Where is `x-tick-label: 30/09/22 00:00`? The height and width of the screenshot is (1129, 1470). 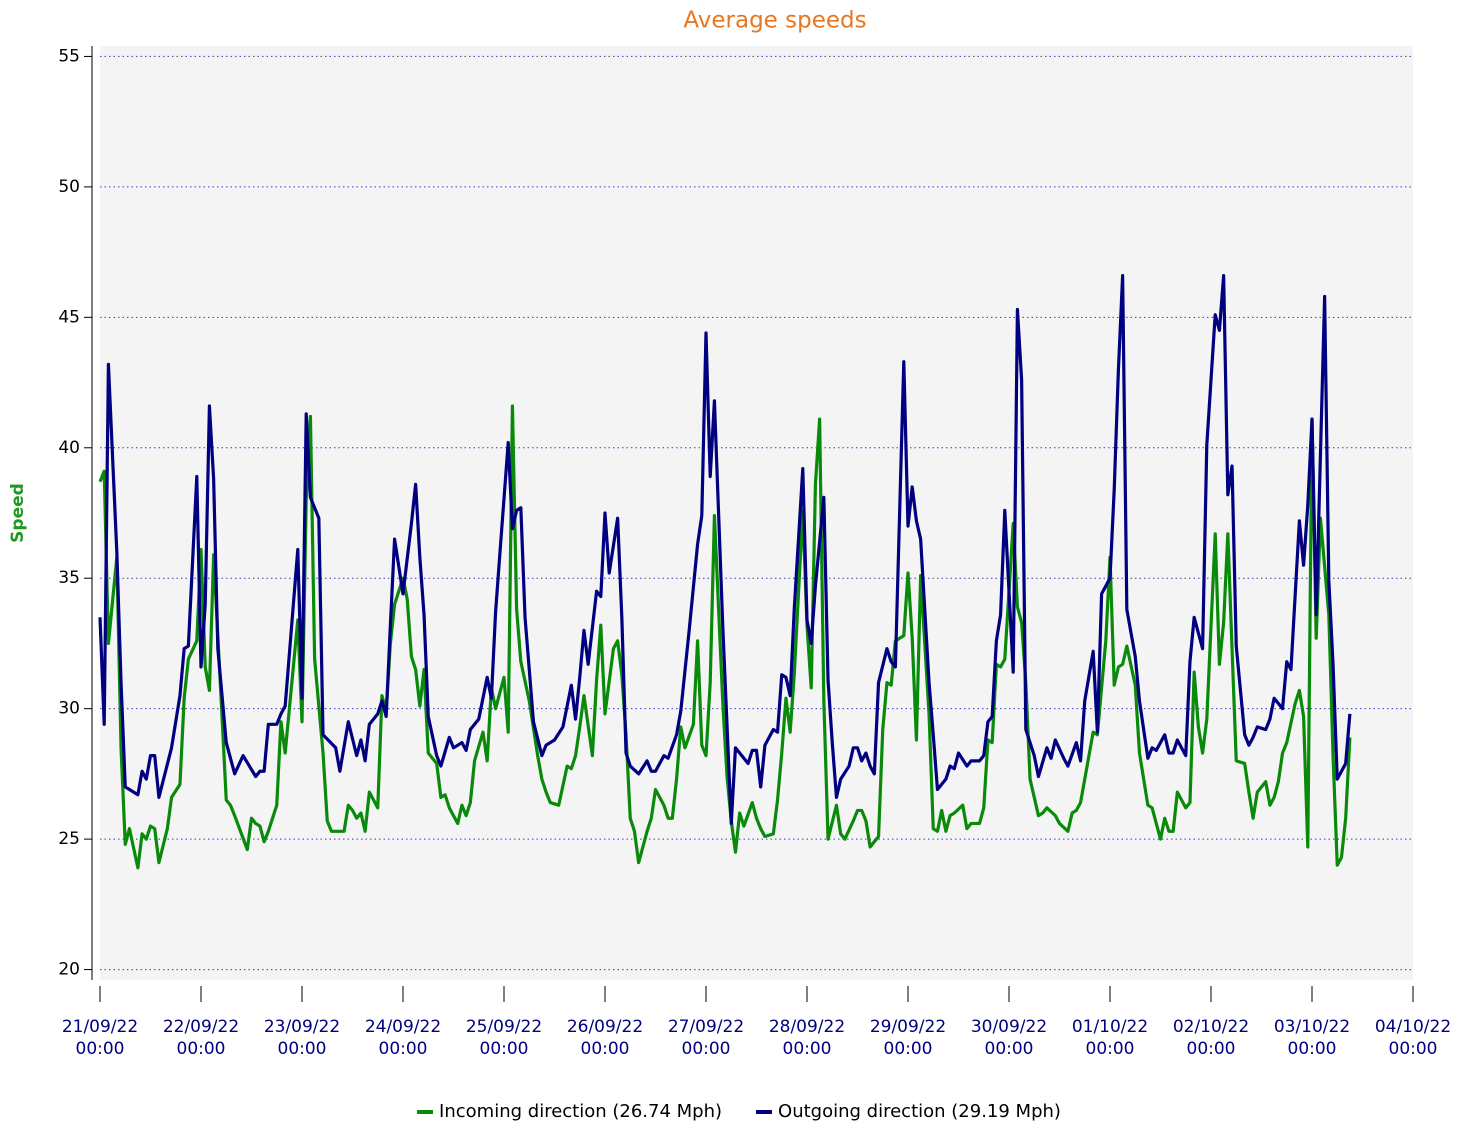 x-tick-label: 30/09/22 00:00 is located at coordinates (1009, 1038).